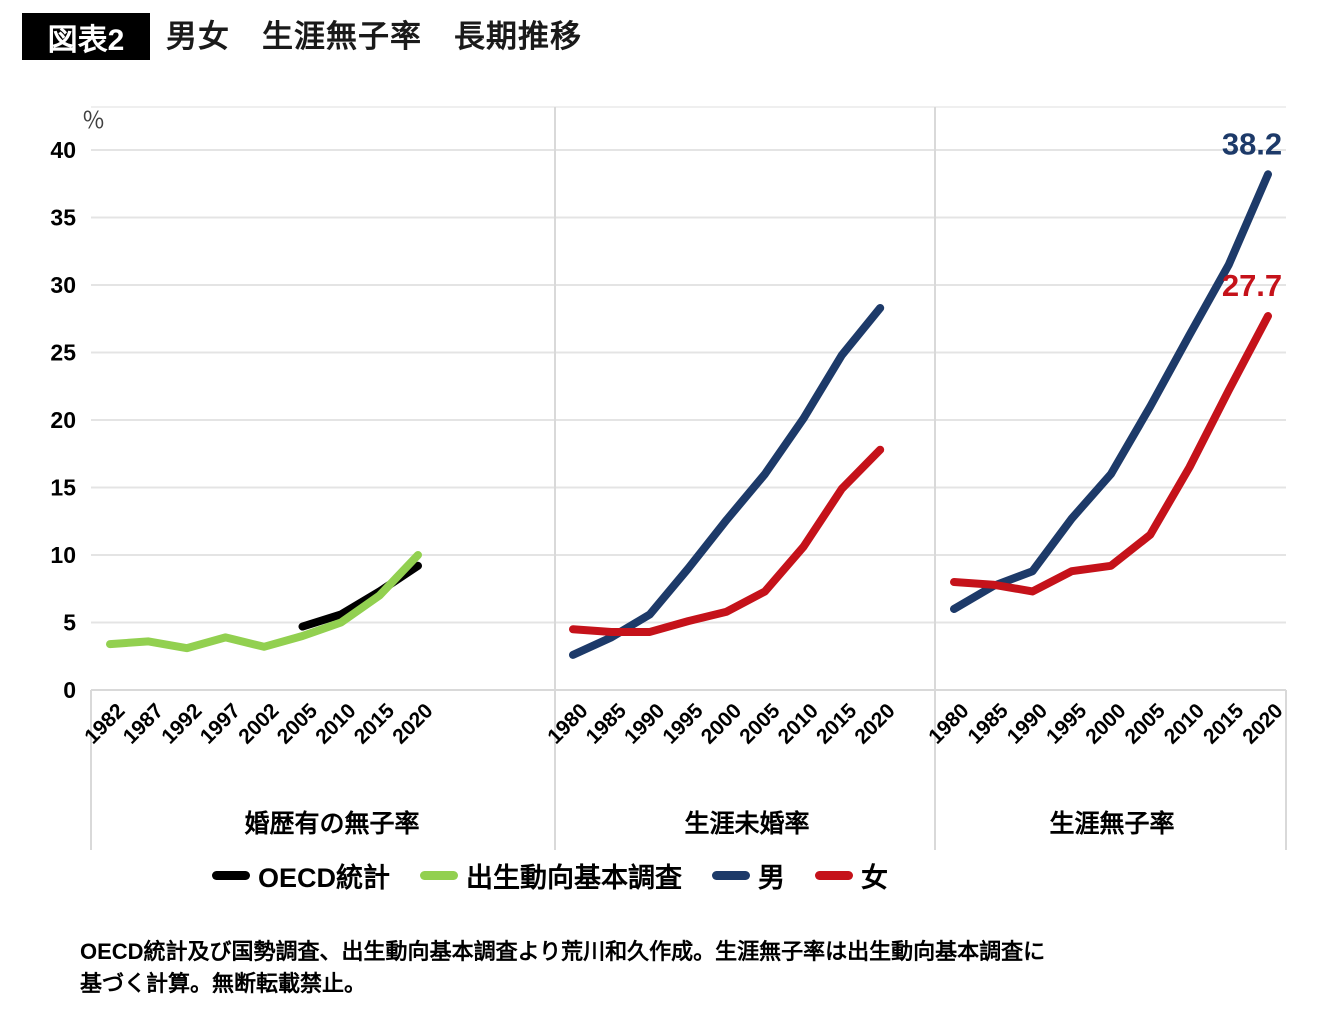 The height and width of the screenshot is (1017, 1340). I want to click on y-tick-label: 30, so click(63, 285).